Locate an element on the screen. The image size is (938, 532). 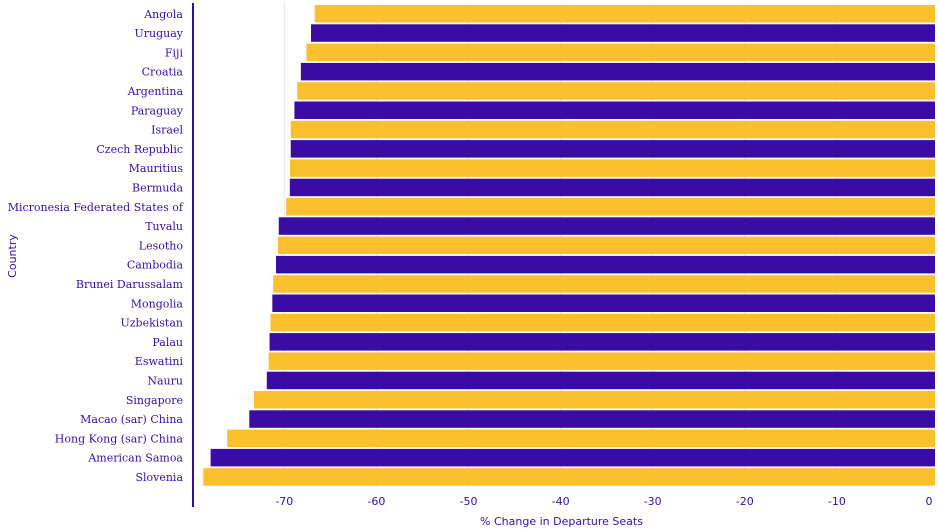
category-label: Israel is located at coordinates (167, 130).